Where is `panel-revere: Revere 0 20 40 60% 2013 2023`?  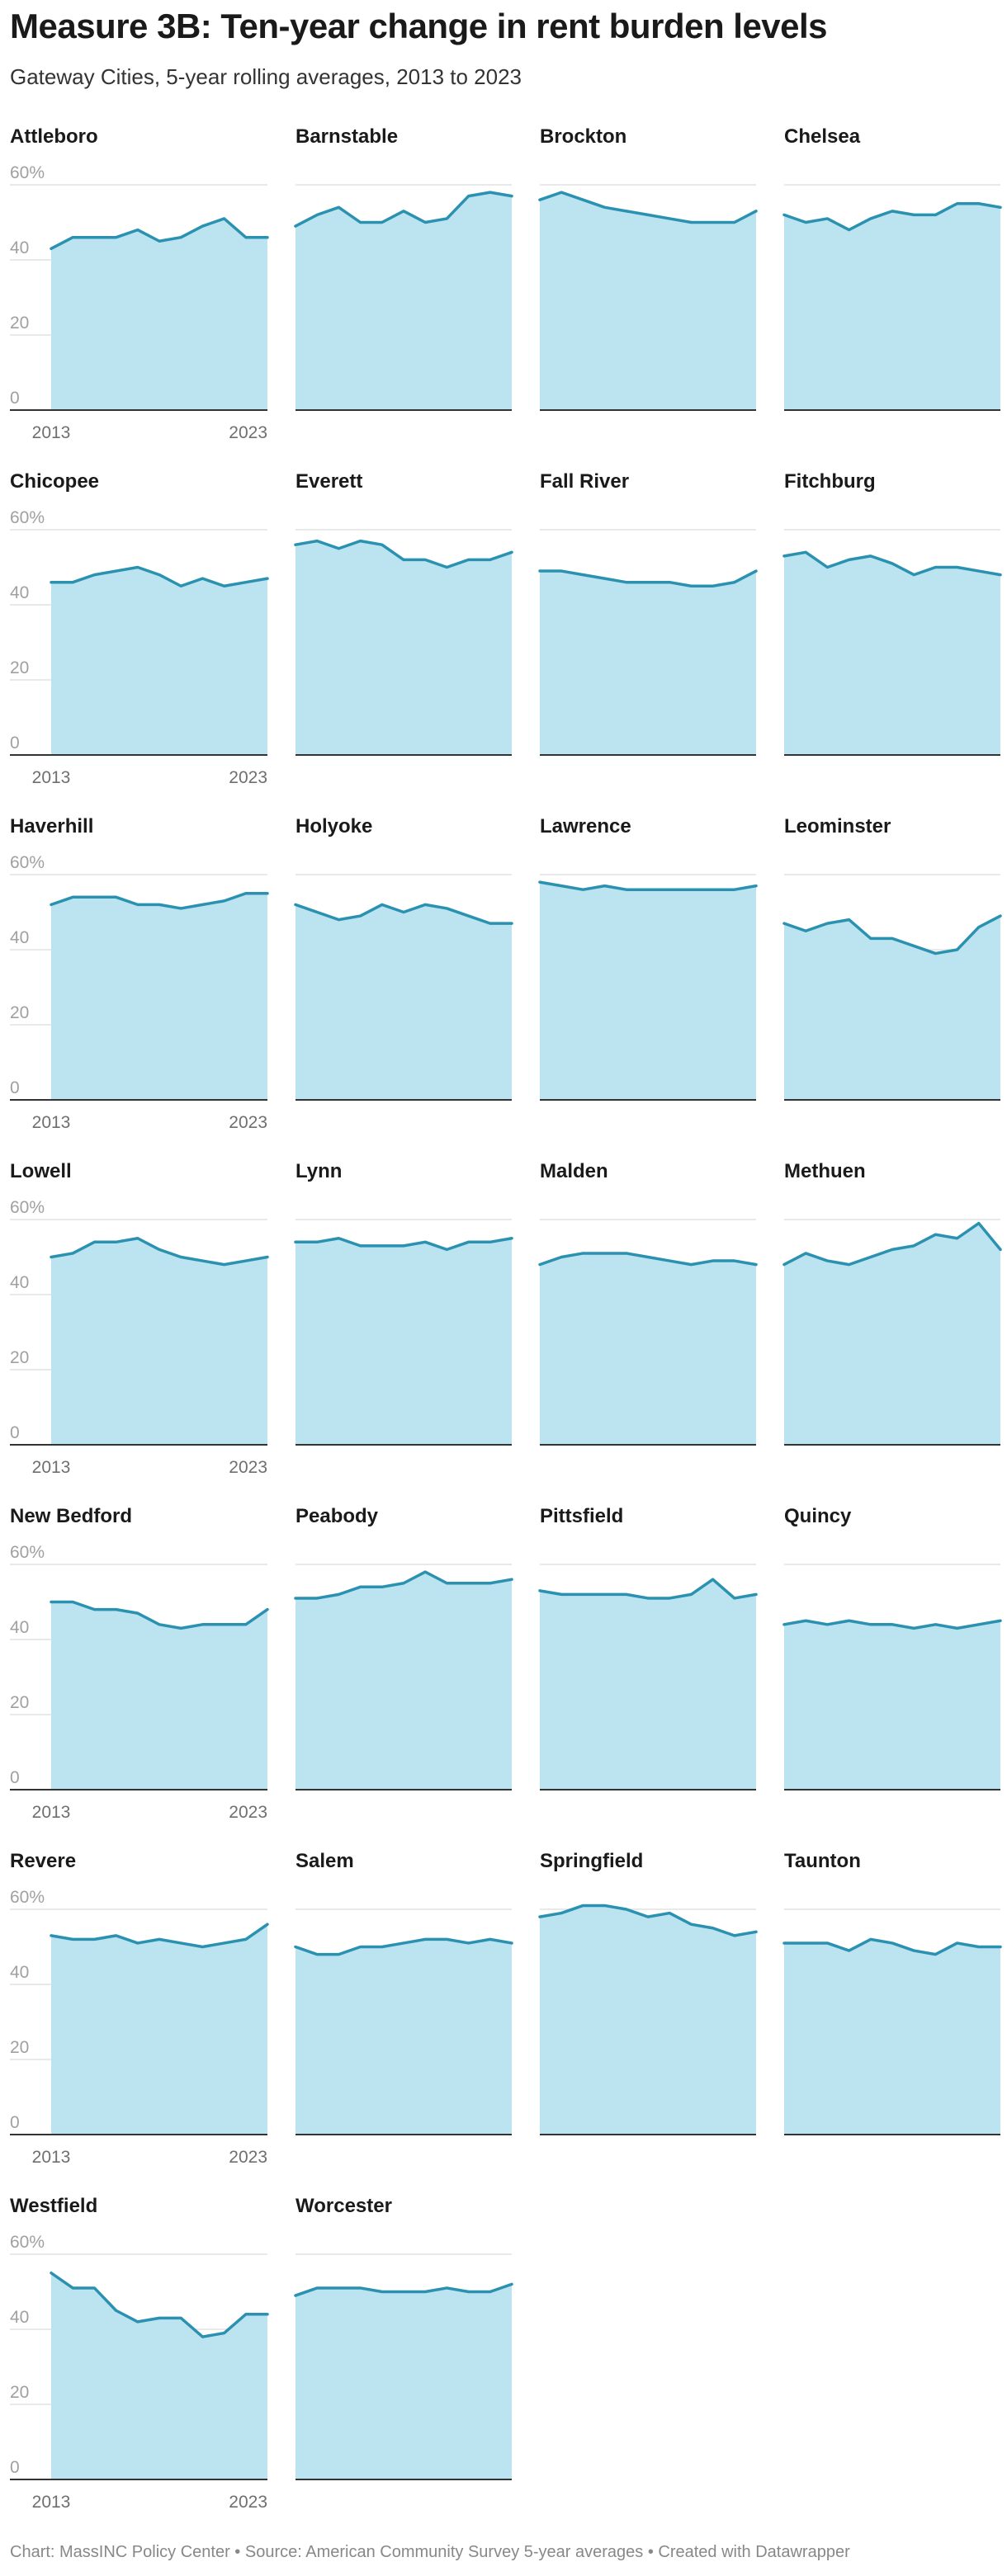
panel-revere: Revere 0 20 40 60% 2013 2023 is located at coordinates (139, 2015).